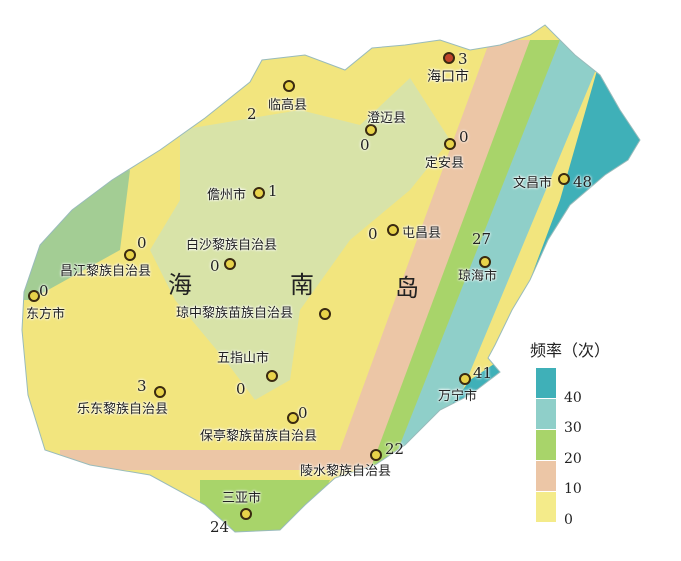  Describe the element at coordinates (273, 191) in the screenshot. I see `station-value: 1` at that location.